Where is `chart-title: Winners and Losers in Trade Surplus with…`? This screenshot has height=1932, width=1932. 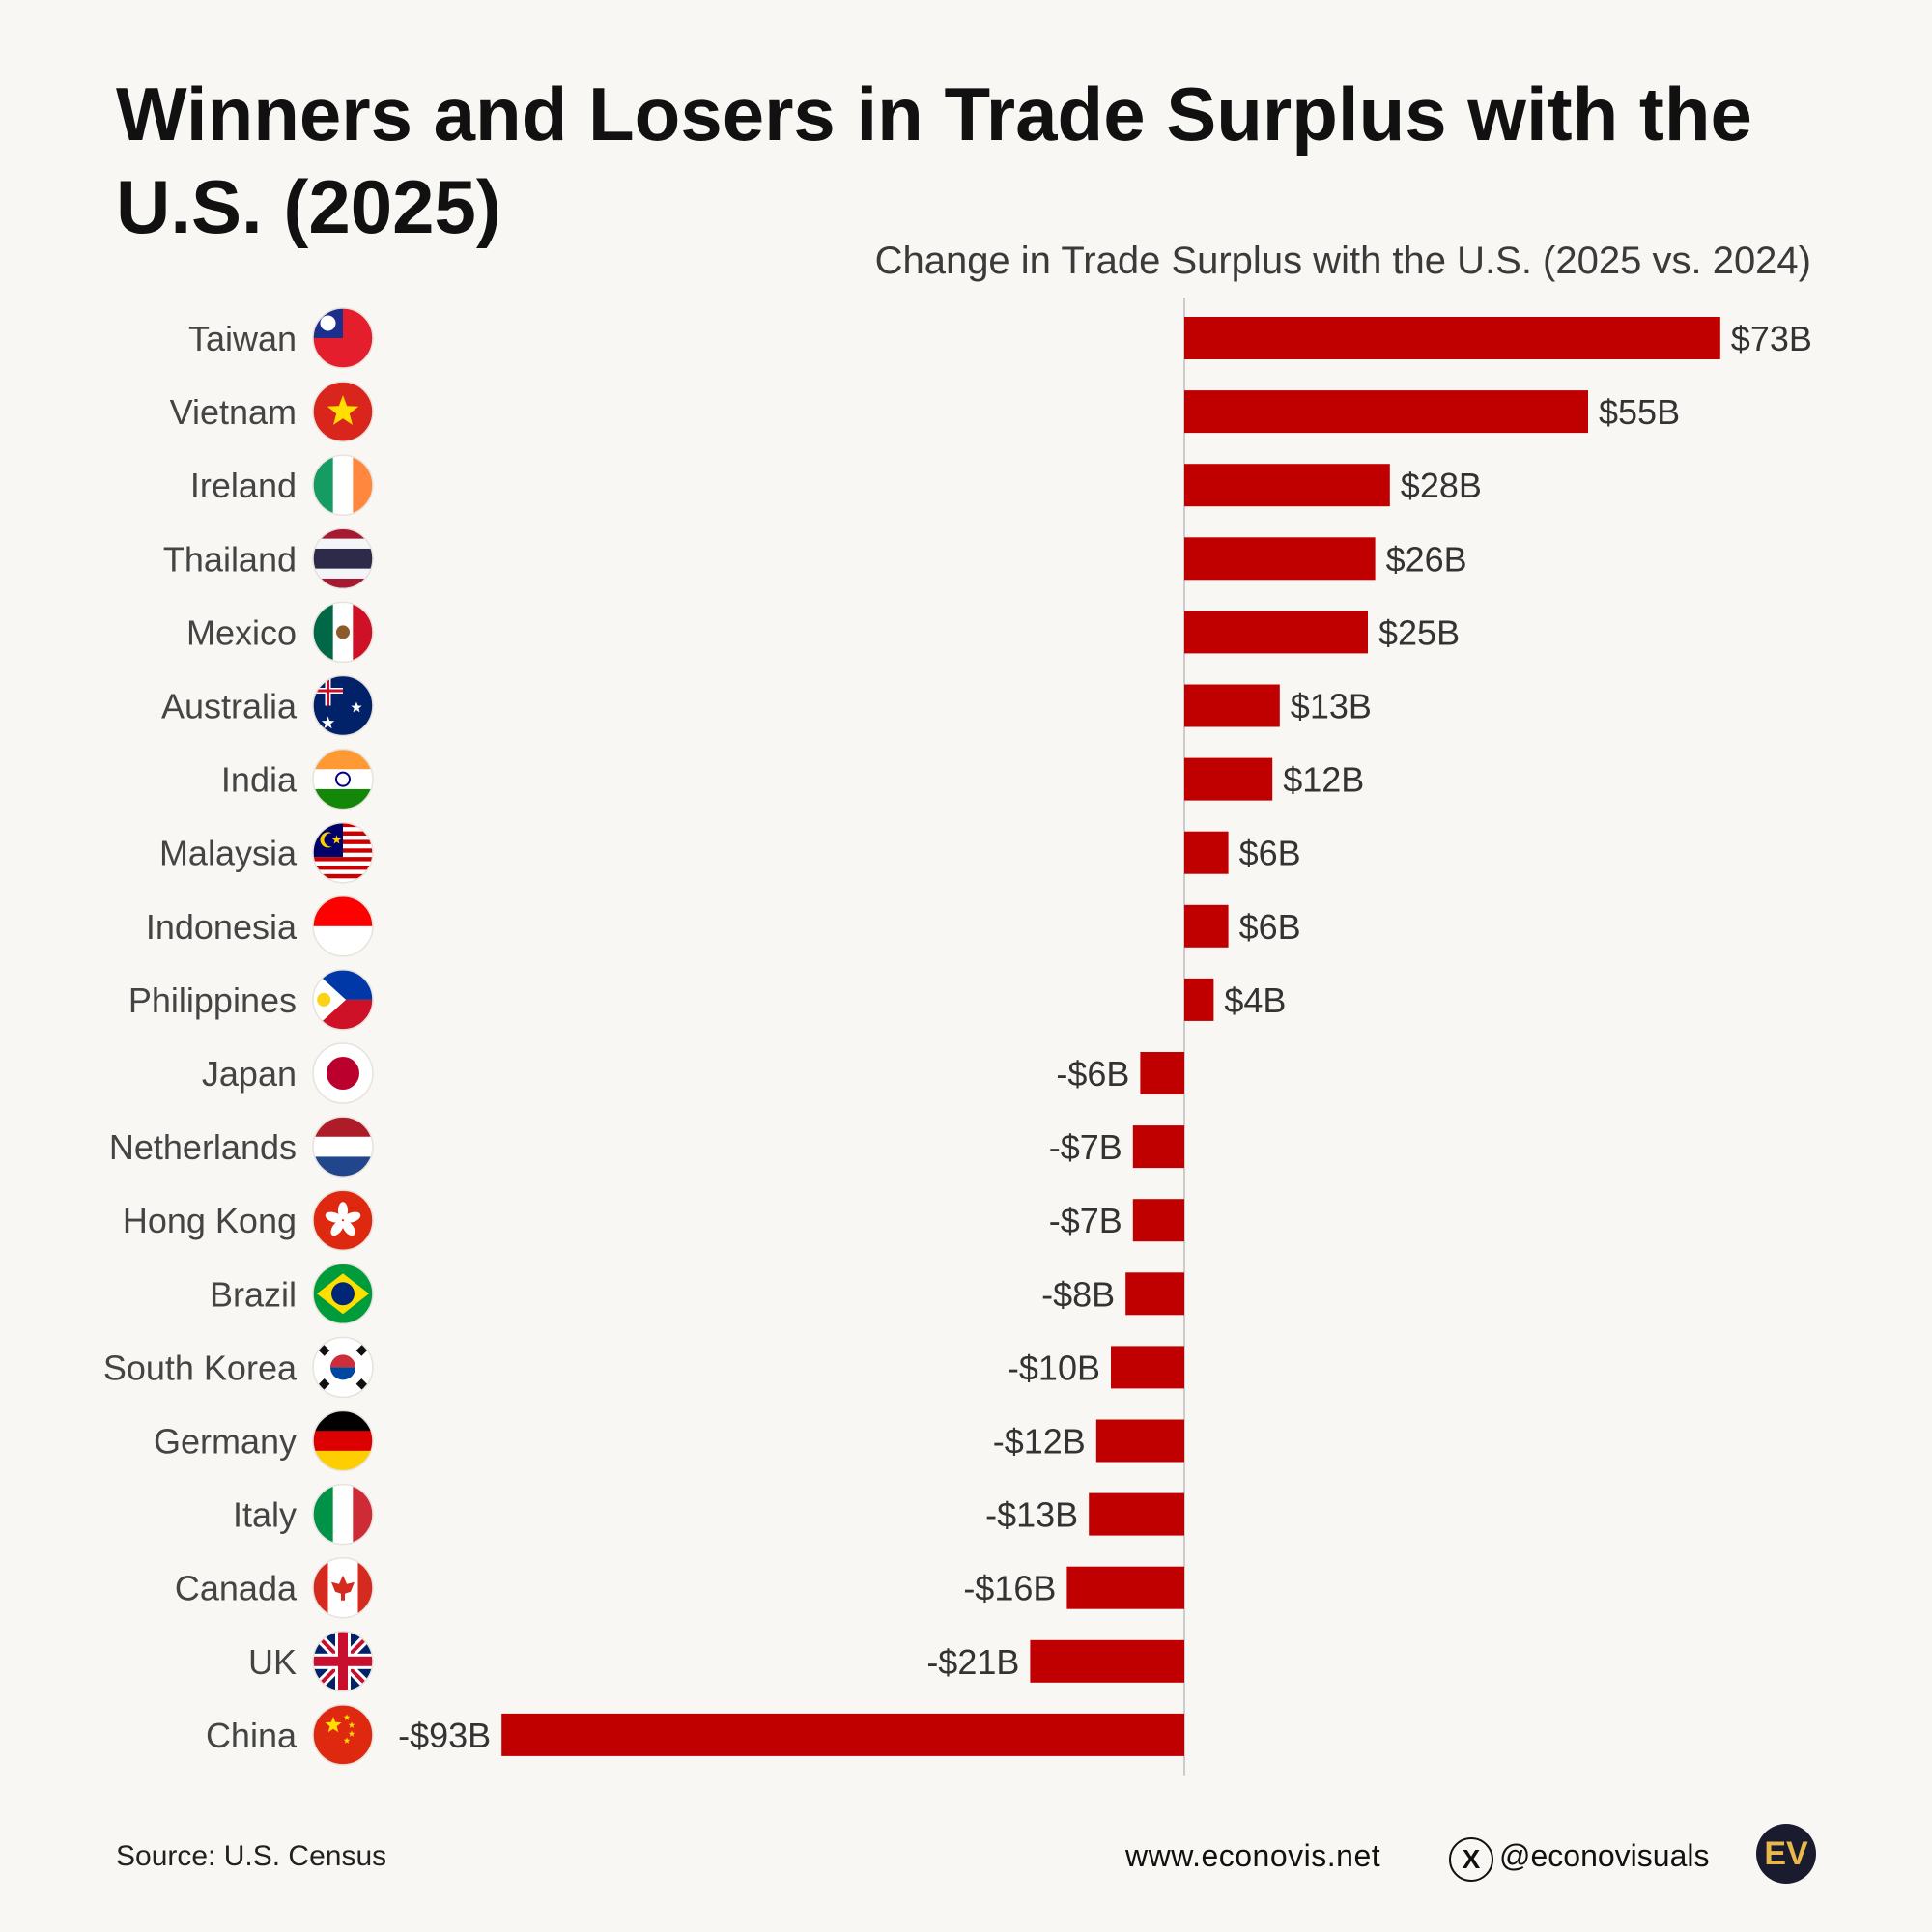
chart-title: Winners and Losers in Trade Surplus with… is located at coordinates (934, 160).